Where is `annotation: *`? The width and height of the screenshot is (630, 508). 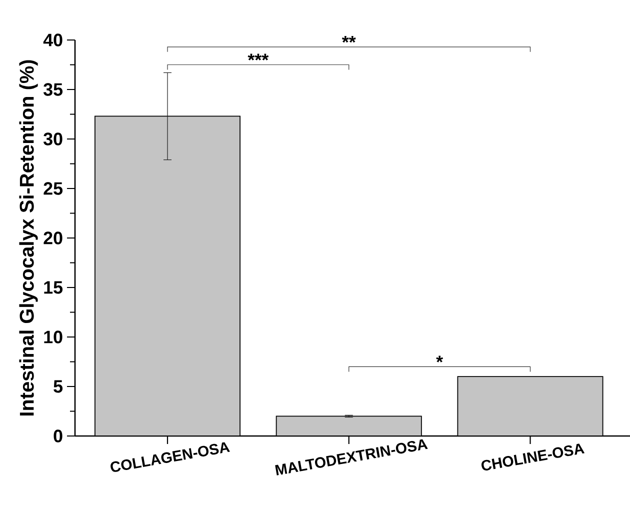
annotation: * is located at coordinates (440, 359).